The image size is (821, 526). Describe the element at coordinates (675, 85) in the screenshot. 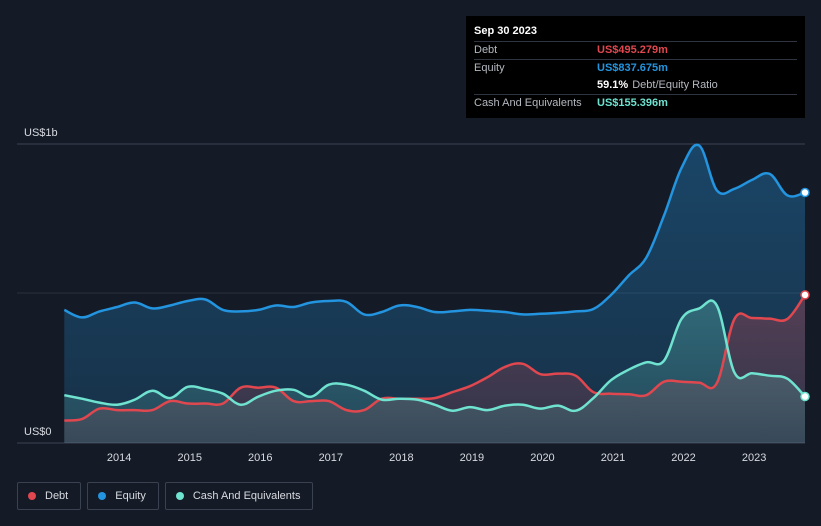

I see `tooltip-ratio-label: Debt/Equity Ratio` at that location.